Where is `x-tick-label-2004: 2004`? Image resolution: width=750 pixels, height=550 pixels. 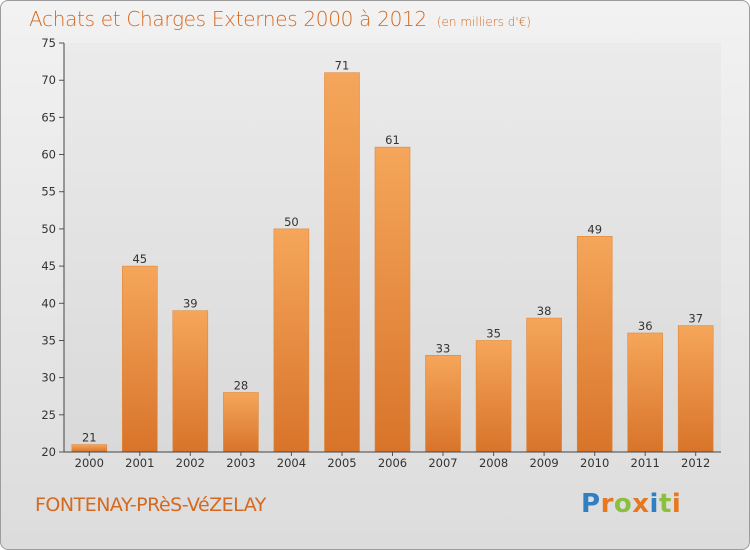
x-tick-label-2004: 2004 is located at coordinates (291, 463).